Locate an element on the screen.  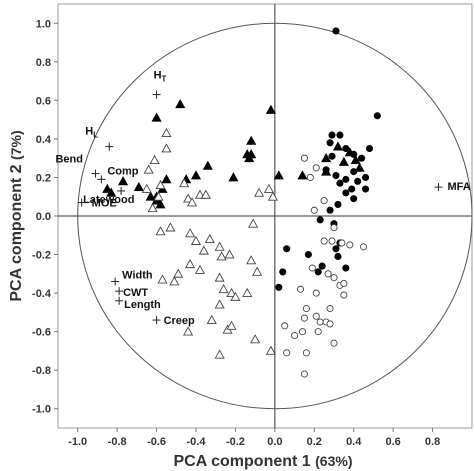
loading-ht: HT is located at coordinates (159, 84).